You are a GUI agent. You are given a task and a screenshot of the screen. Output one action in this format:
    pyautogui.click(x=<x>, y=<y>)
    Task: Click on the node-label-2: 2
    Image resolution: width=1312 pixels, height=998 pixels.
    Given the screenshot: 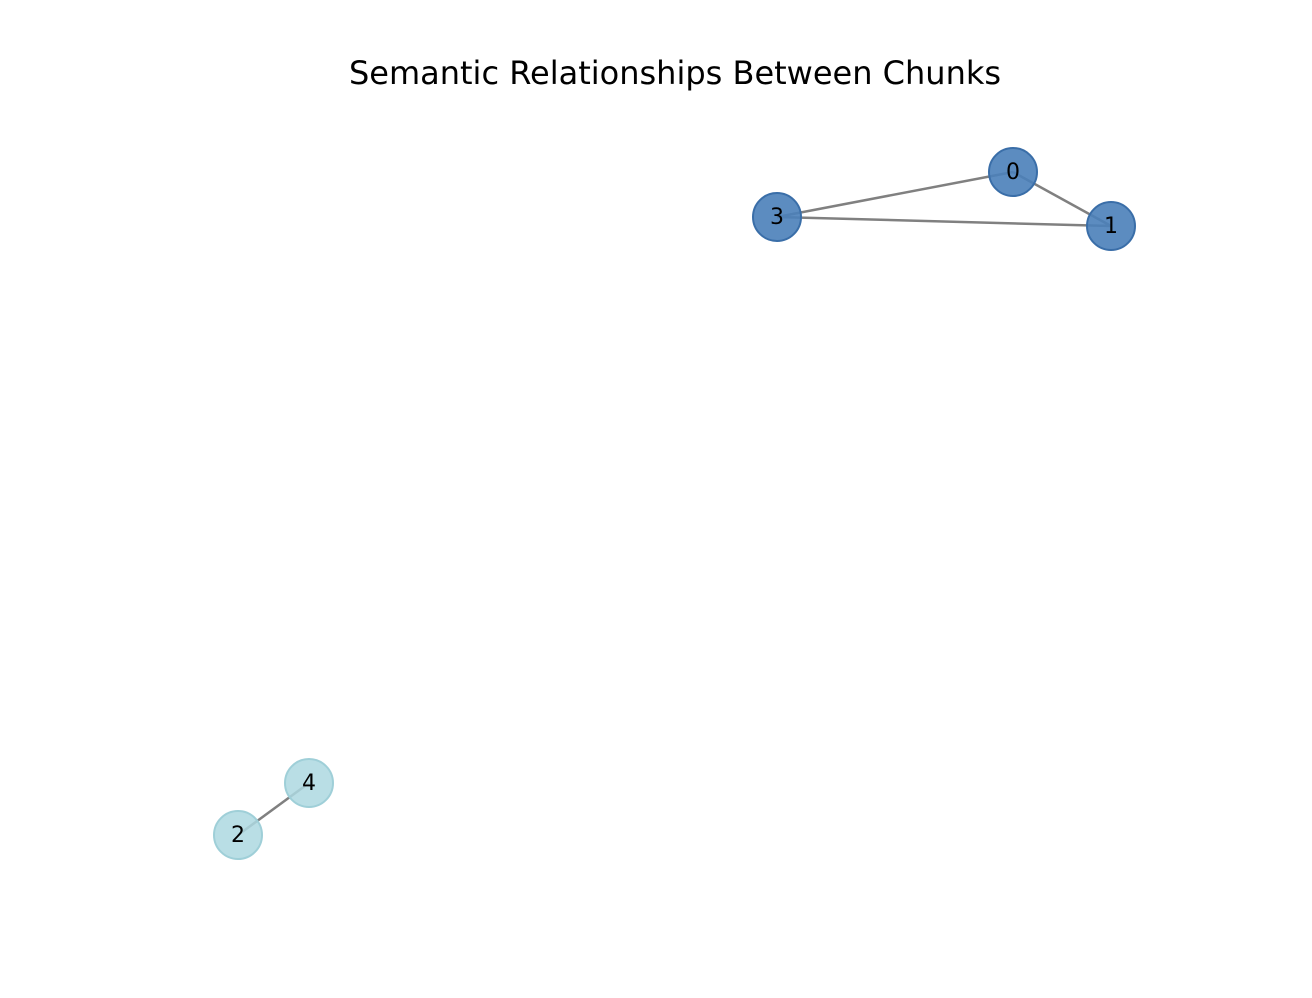 What is the action you would take?
    pyautogui.click(x=238, y=835)
    